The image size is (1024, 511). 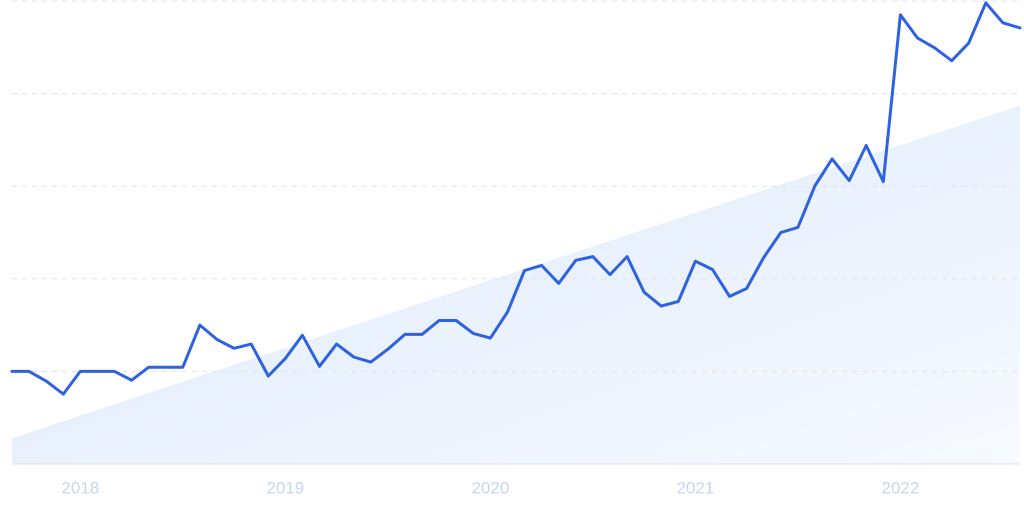 What do you see at coordinates (285, 487) in the screenshot?
I see `x-tick-label: 2019` at bounding box center [285, 487].